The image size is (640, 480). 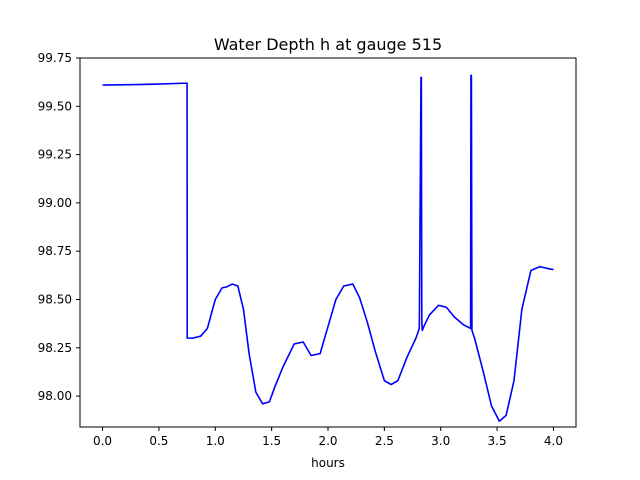 I want to click on x-axis-ticks: 0.0 0.5 1.0 1.5 2.0 2.5 3.0 3.5 4.0, so click(x=328, y=437).